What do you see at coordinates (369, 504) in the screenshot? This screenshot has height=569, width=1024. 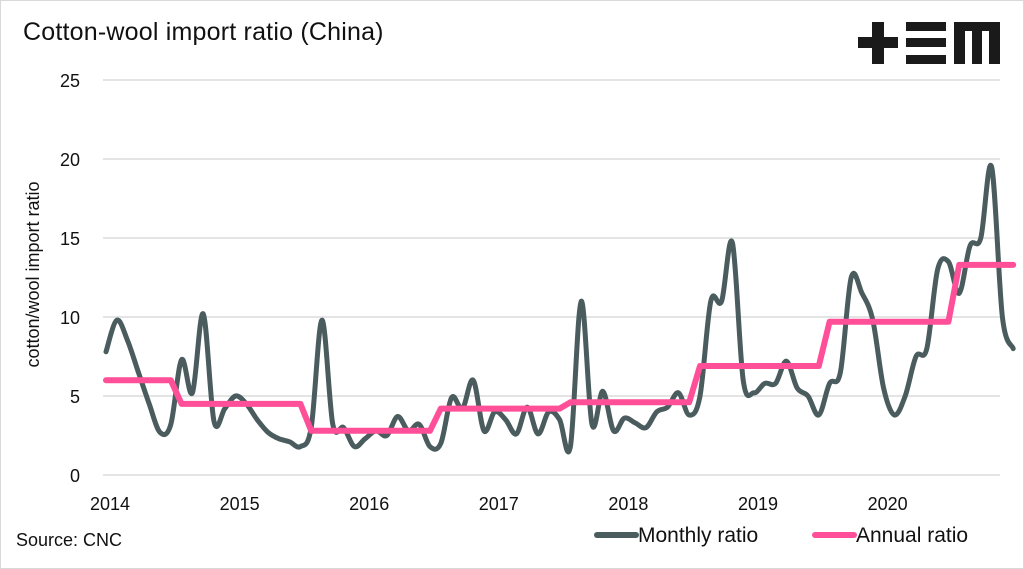 I see `x-tick-label: 2016` at bounding box center [369, 504].